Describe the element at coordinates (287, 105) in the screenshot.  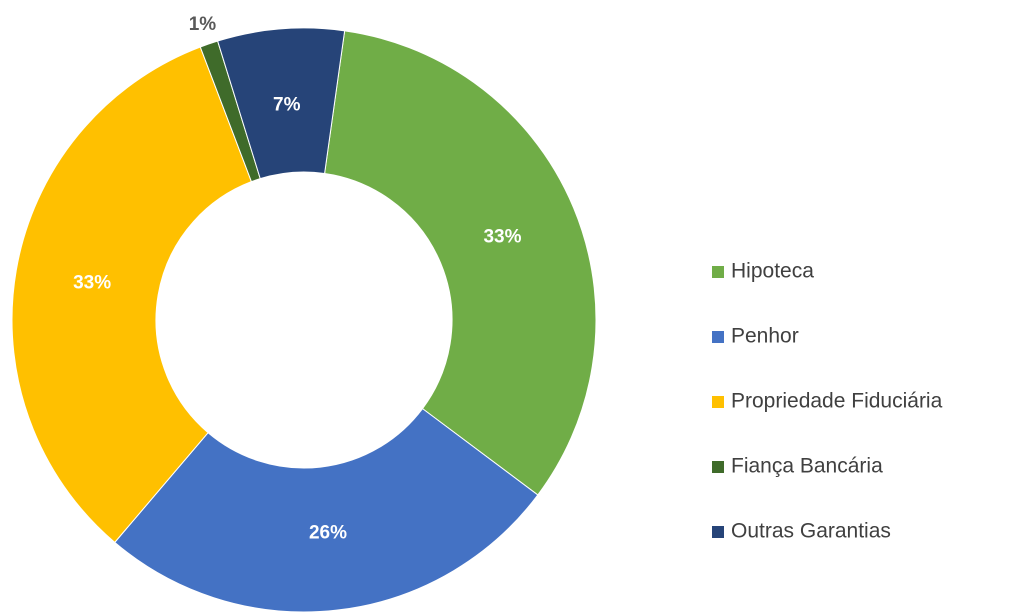
I see `data-label: 7%` at that location.